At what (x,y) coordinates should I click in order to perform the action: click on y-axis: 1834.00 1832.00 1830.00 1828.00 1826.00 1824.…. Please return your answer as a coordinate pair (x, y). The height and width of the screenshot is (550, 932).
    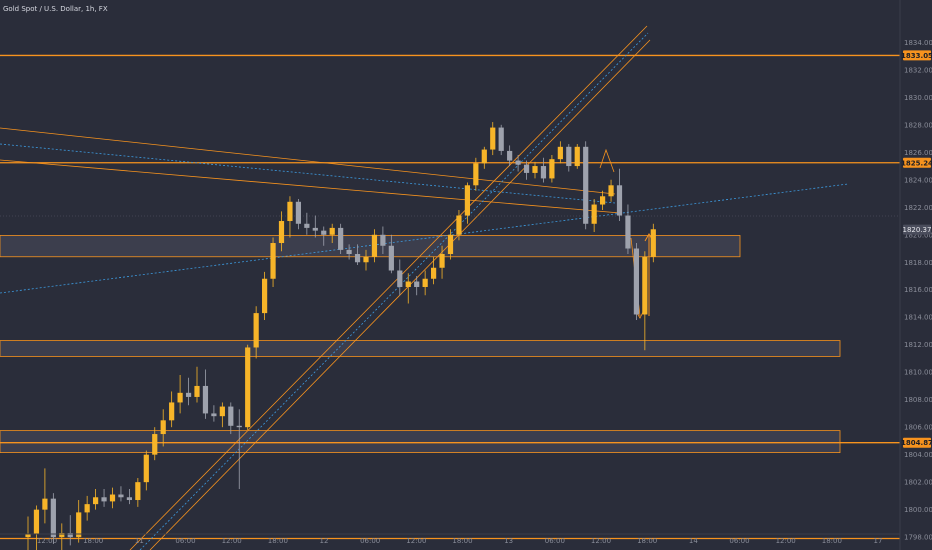
    Looking at the image, I should click on (915, 275).